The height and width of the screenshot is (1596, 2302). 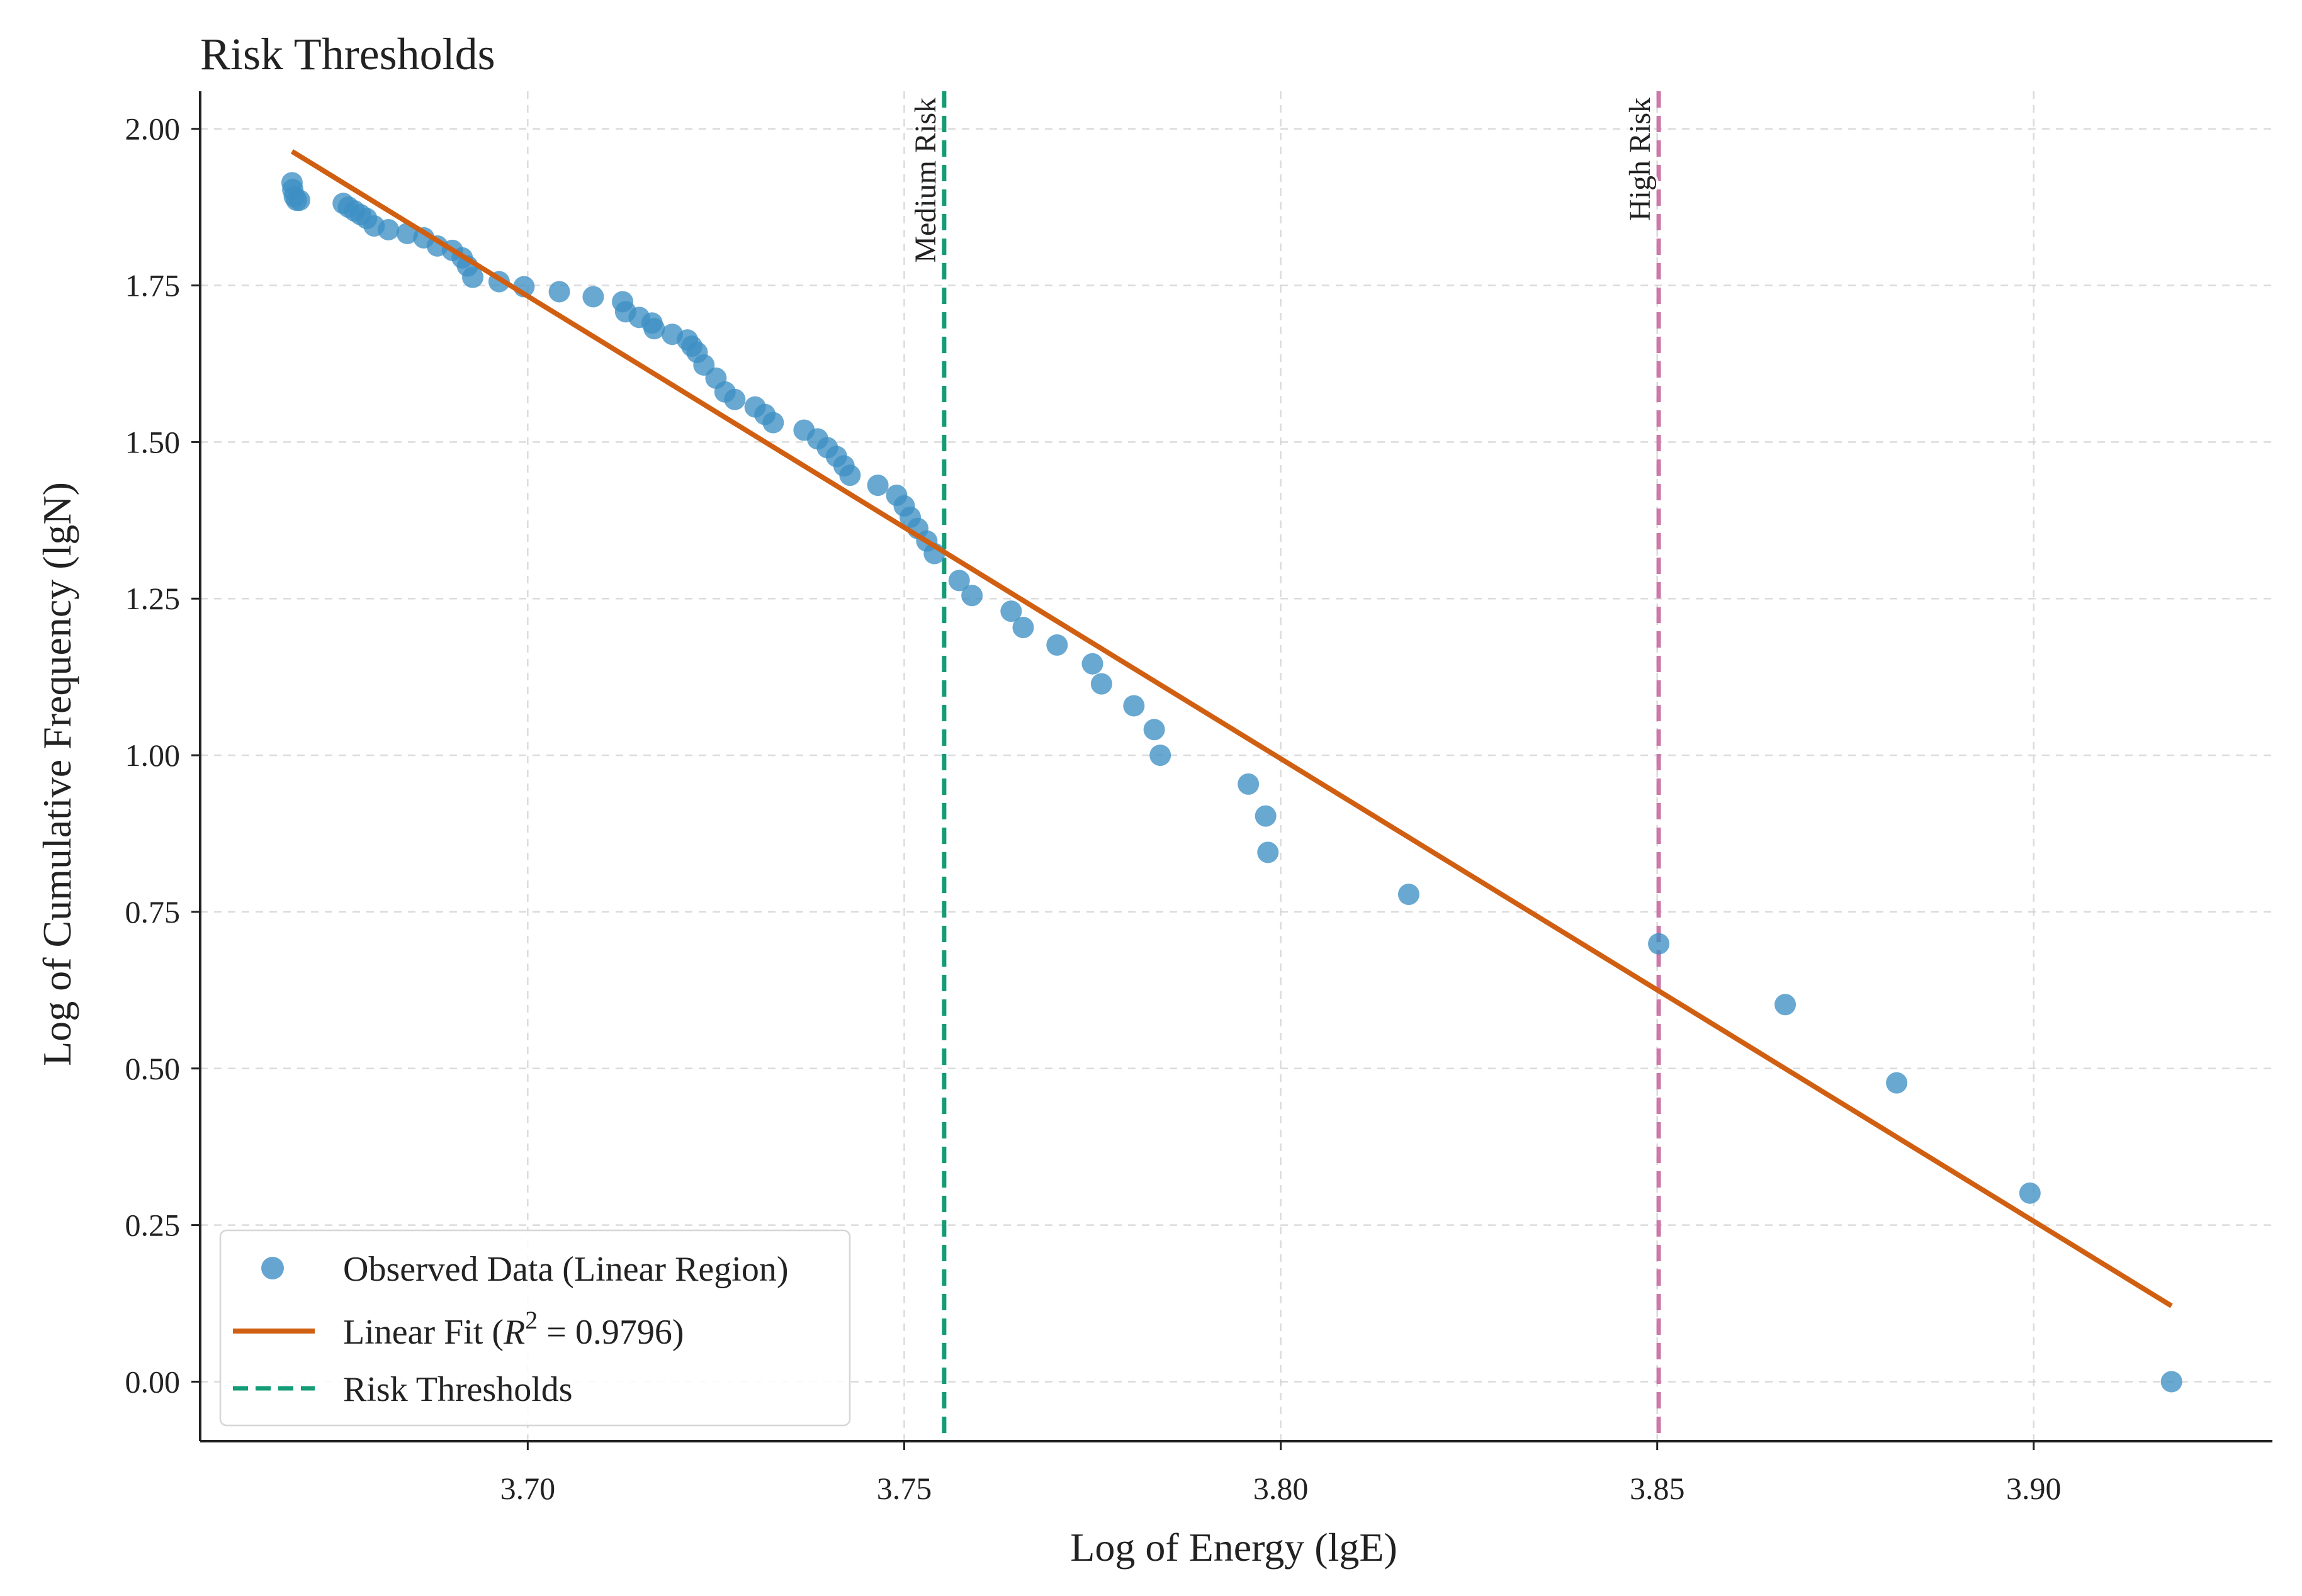 I want to click on y-tick-label: 0.00, so click(x=153, y=1381).